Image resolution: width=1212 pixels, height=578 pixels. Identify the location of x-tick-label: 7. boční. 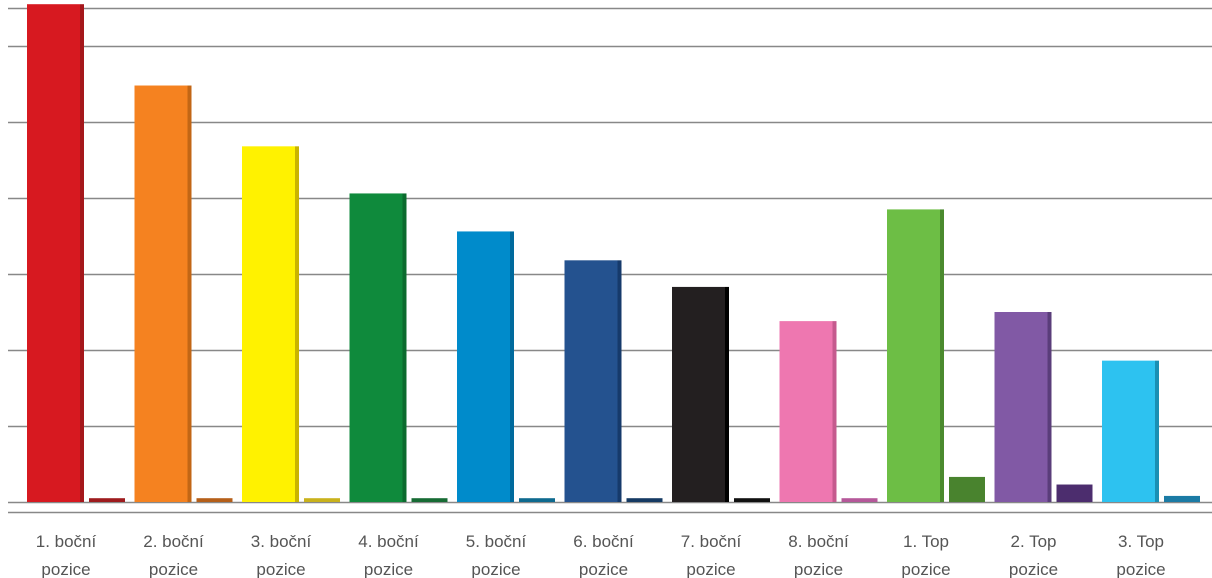
(711, 541).